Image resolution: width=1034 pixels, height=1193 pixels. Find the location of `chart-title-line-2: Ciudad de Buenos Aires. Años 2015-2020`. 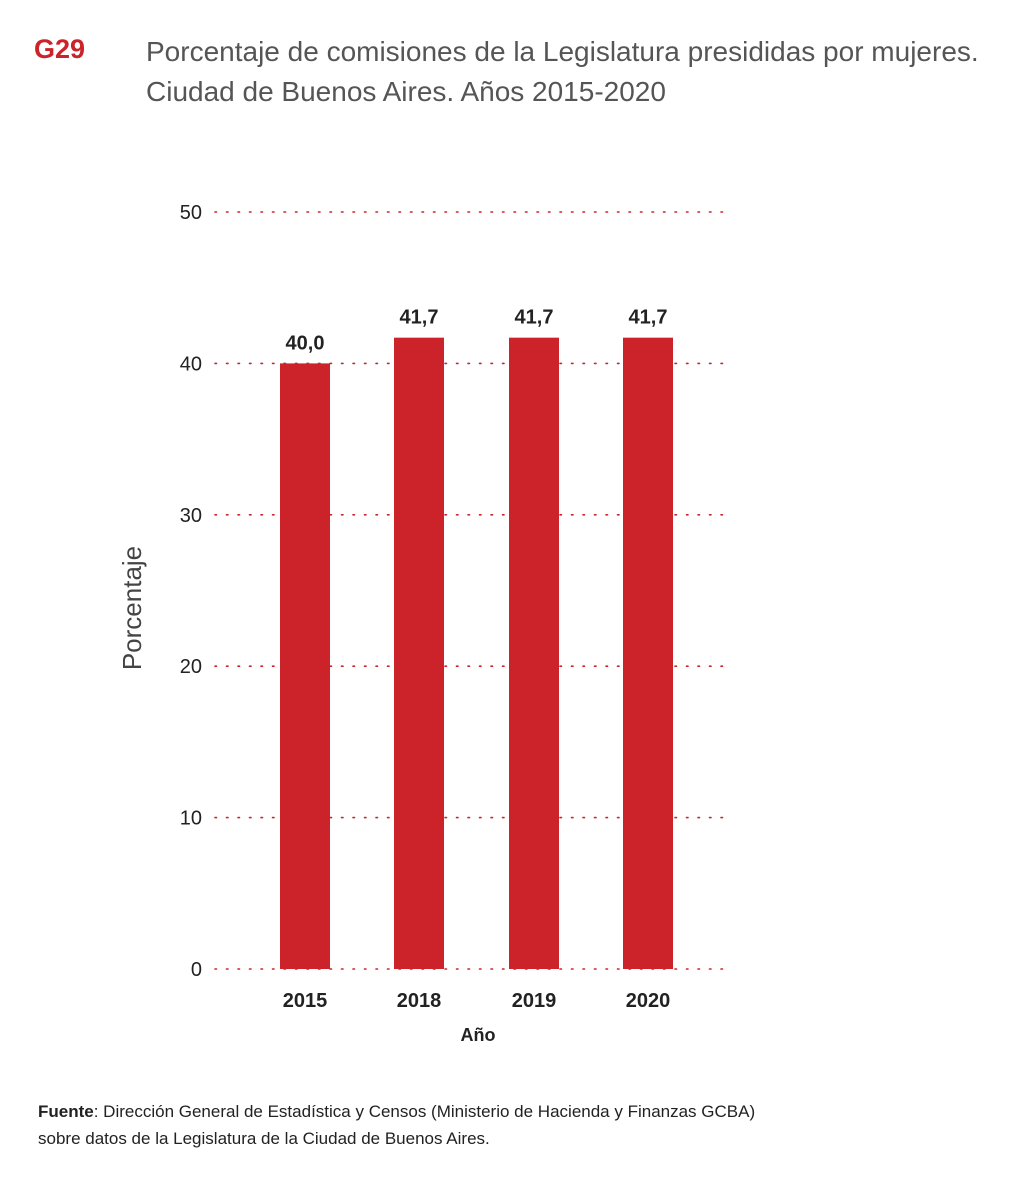

chart-title-line-2: Ciudad de Buenos Aires. Años 2015-2020 is located at coordinates (406, 91).